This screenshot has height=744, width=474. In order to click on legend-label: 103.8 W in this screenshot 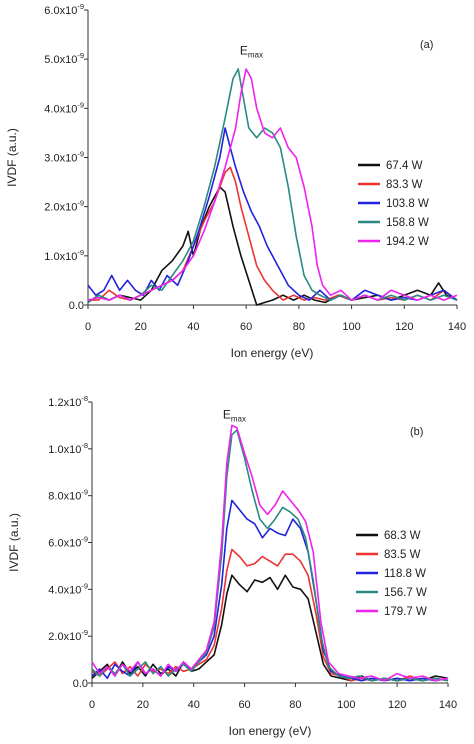, I will do `click(407, 204)`.